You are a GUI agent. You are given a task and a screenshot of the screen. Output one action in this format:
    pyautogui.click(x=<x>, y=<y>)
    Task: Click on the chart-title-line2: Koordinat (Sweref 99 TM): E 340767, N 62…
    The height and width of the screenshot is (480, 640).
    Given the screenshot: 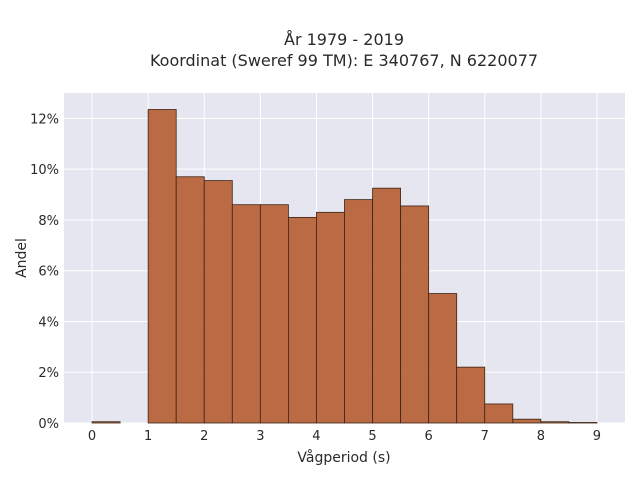 What is the action you would take?
    pyautogui.click(x=344, y=60)
    